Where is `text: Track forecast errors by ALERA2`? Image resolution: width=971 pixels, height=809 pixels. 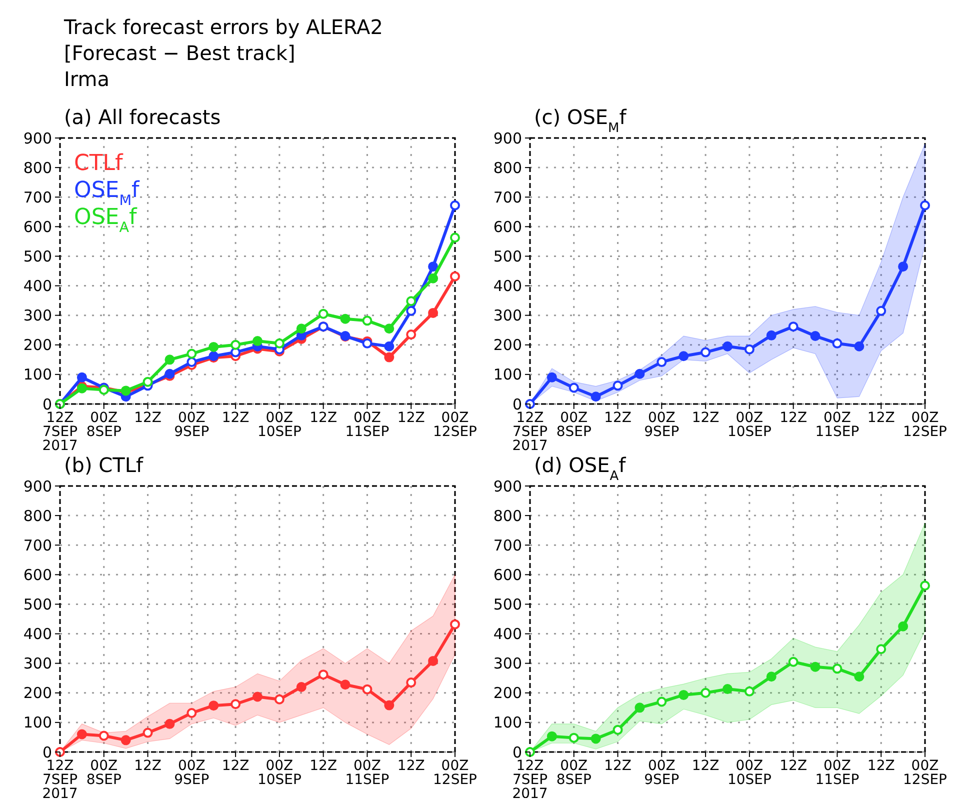 text: Track forecast errors by ALERA2 is located at coordinates (223, 27).